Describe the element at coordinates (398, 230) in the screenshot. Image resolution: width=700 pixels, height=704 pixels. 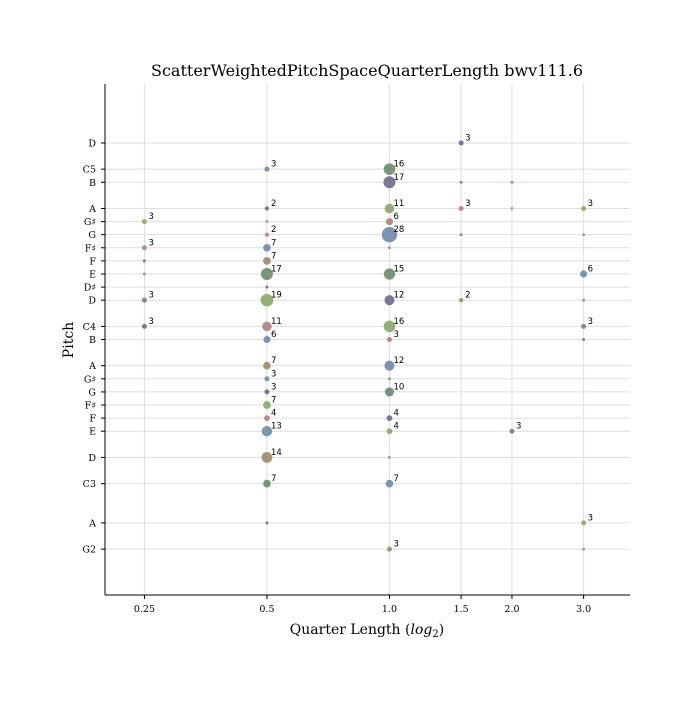
I see `data-label: 28` at that location.